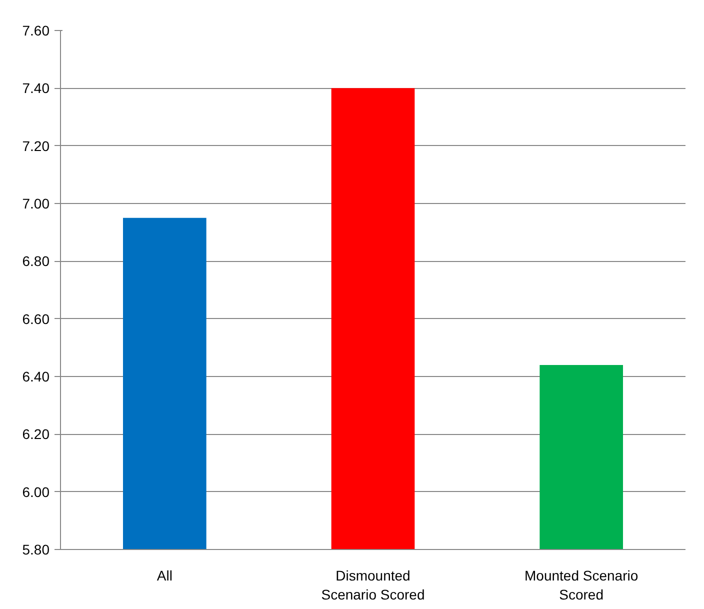 The height and width of the screenshot is (609, 704). Describe the element at coordinates (36, 261) in the screenshot. I see `y-tick-label: 6.80` at that location.